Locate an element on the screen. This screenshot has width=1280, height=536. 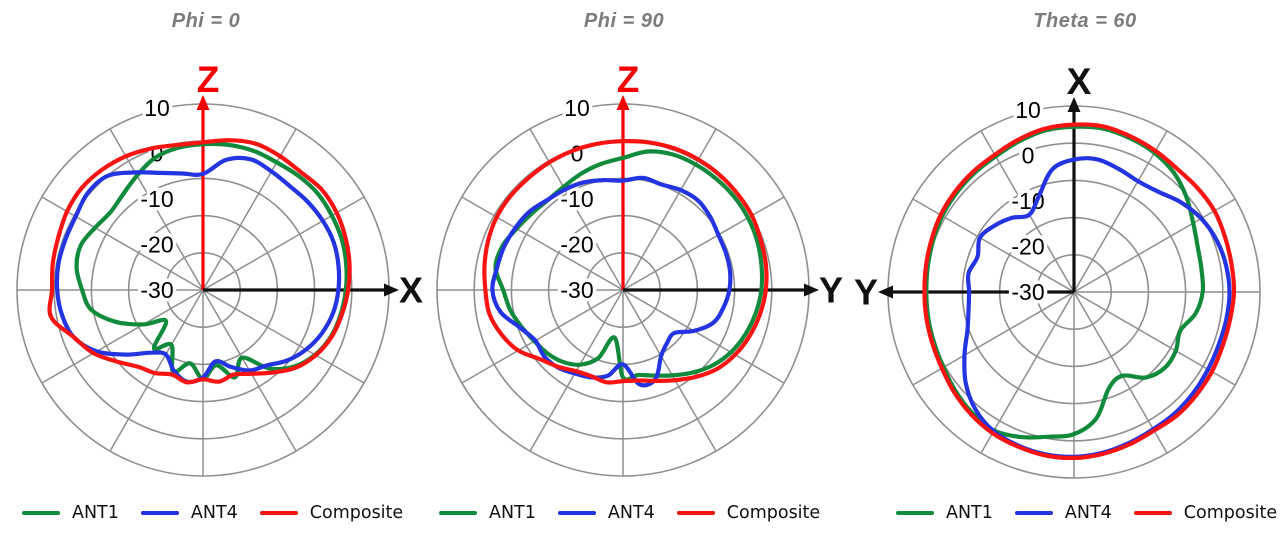
curve-ant1 is located at coordinates (629, 265).